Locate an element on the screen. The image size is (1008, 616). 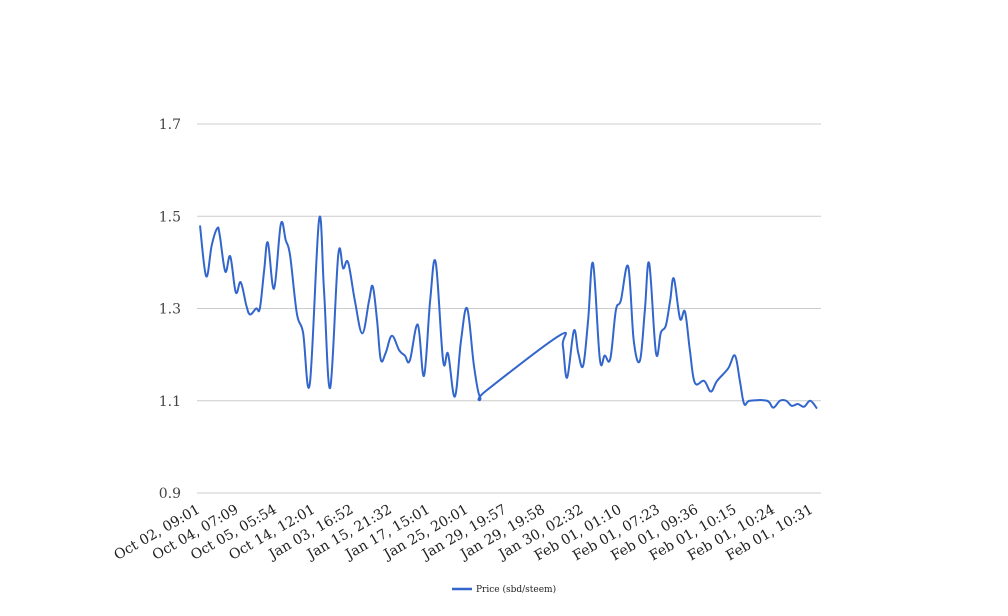
y-tick-label: 1.5 is located at coordinates (170, 217).